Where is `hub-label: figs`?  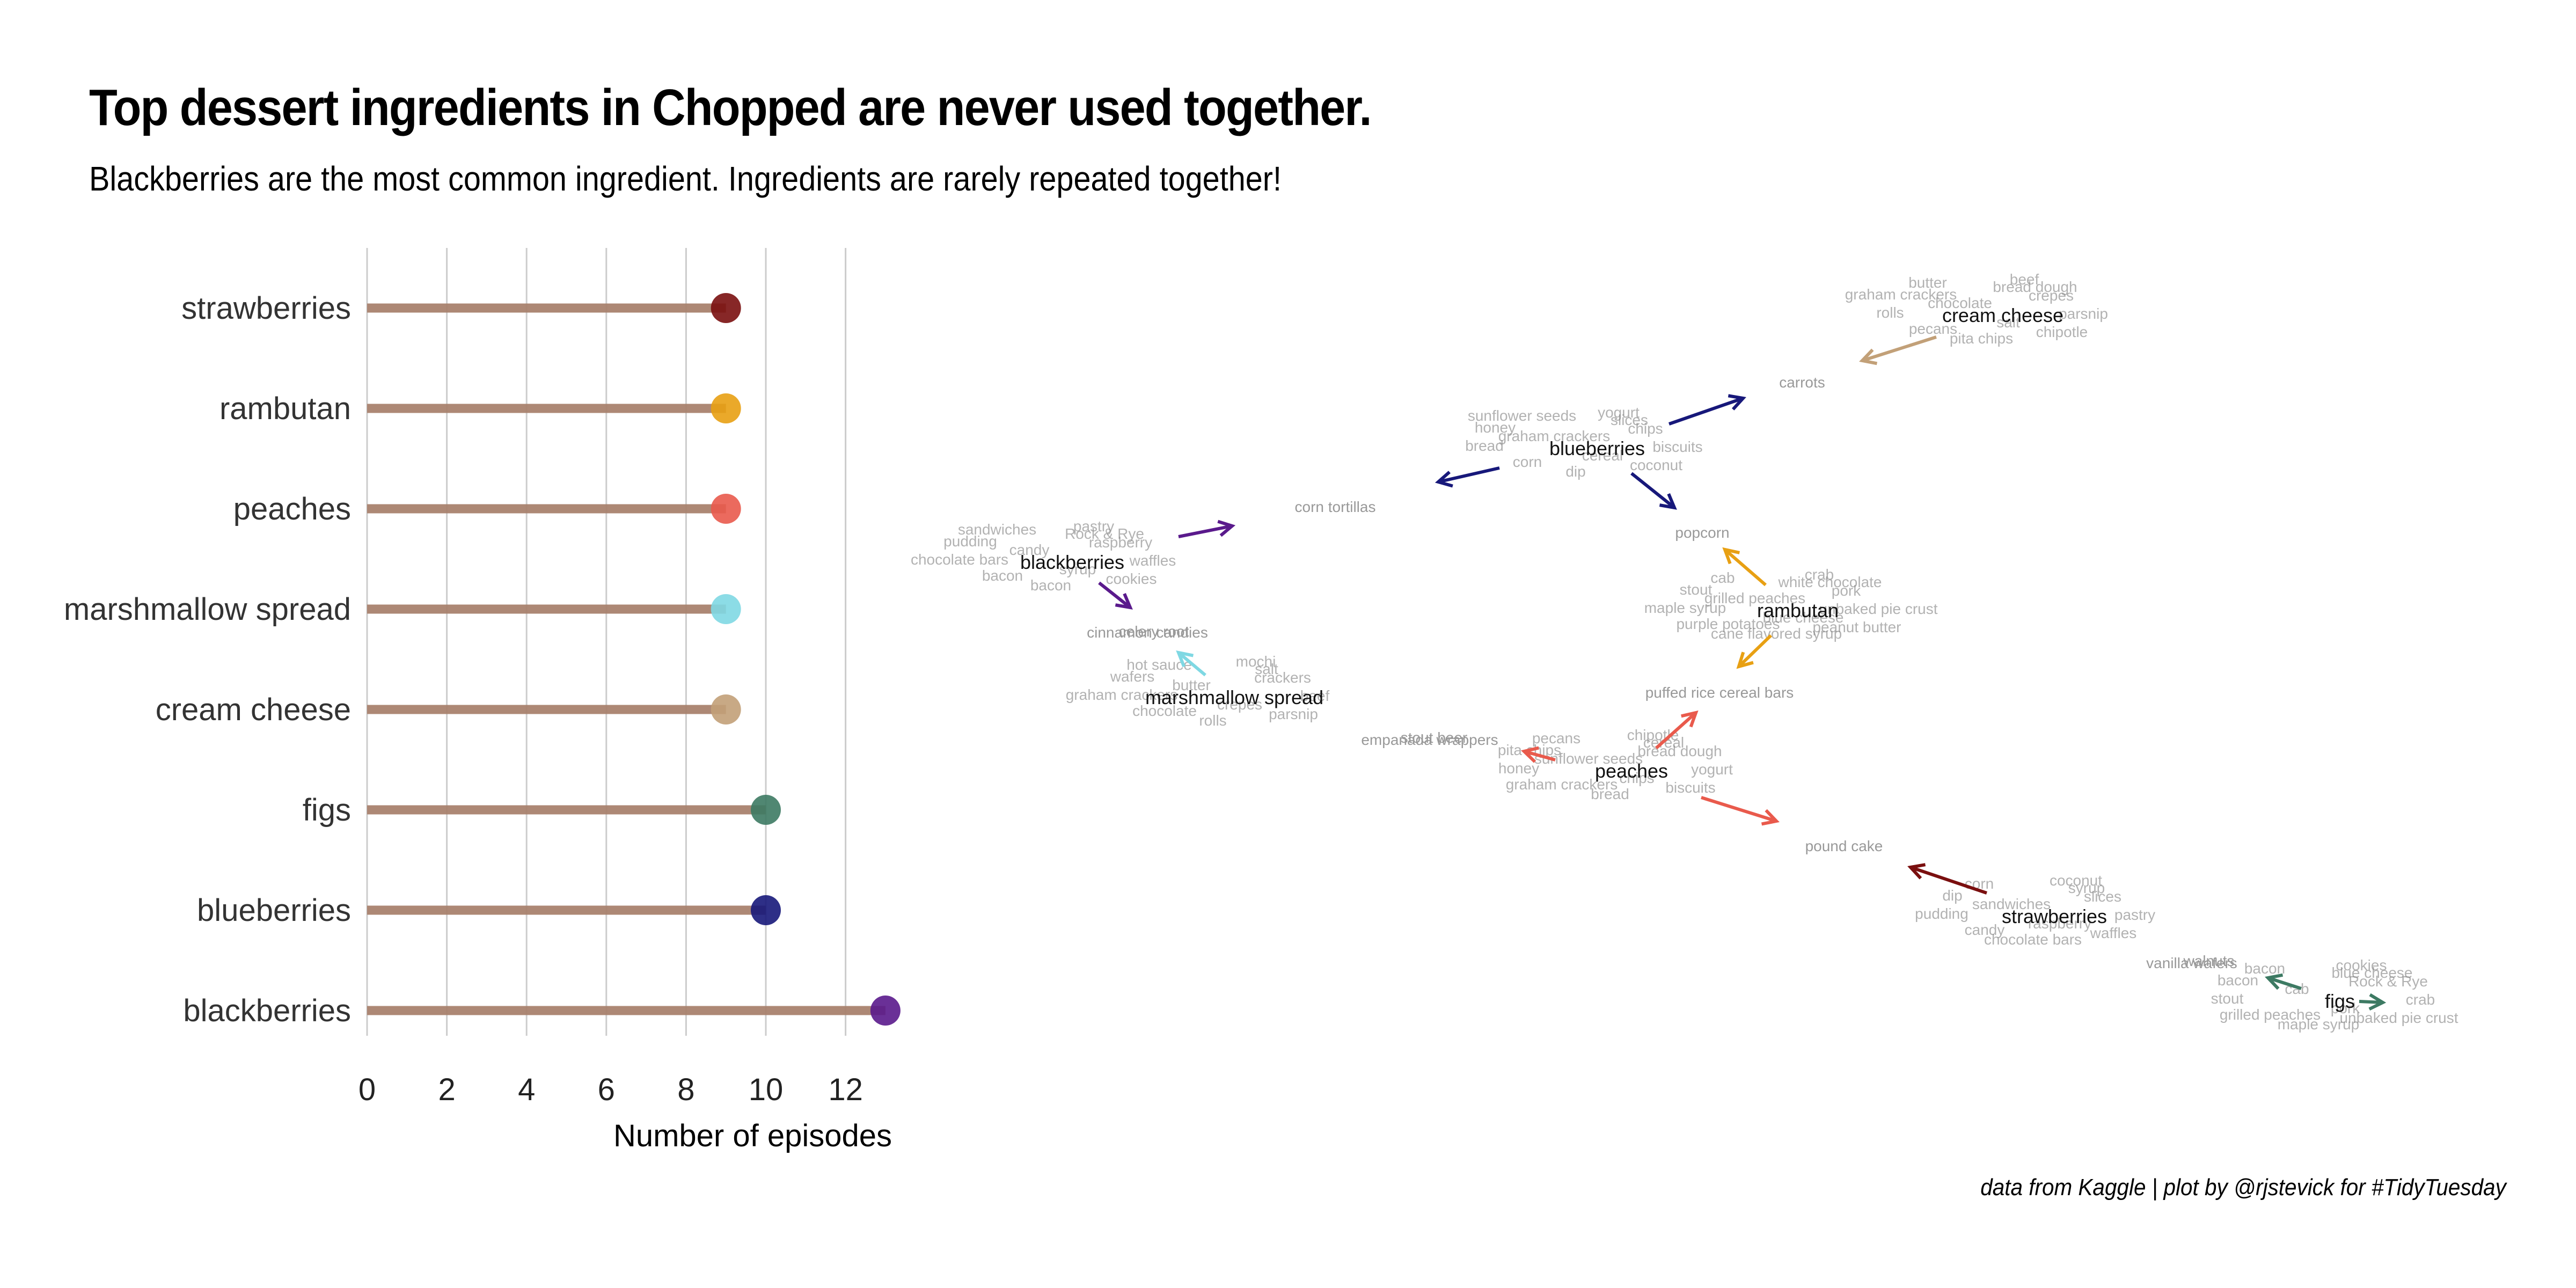
hub-label: figs is located at coordinates (2340, 1001).